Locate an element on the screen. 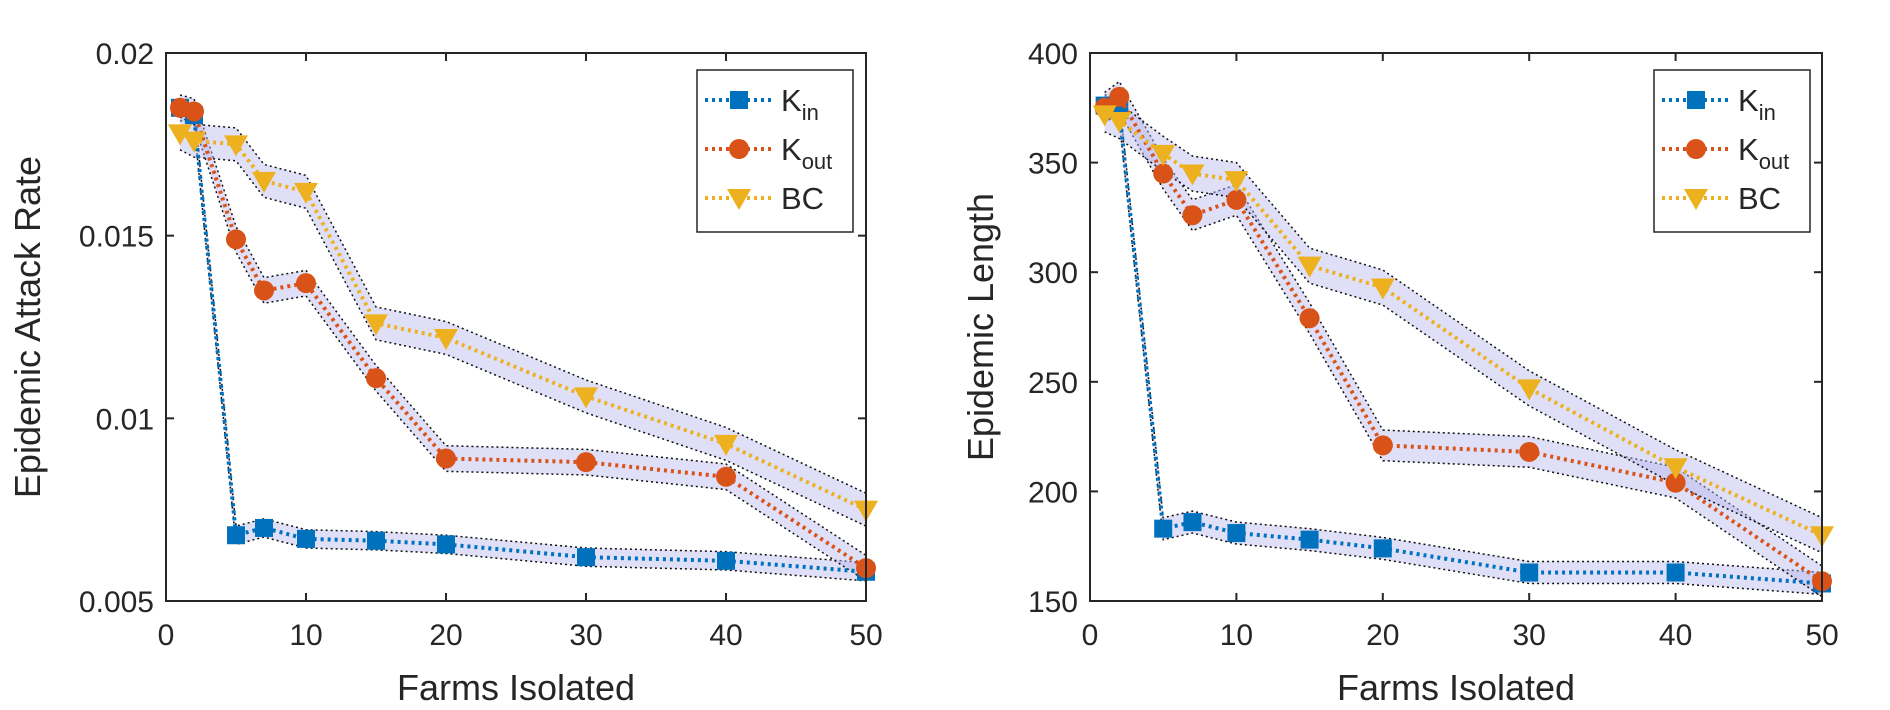 This screenshot has width=1890, height=710. chart-1-y-axis-label: Epidemic Length is located at coordinates (980, 327).